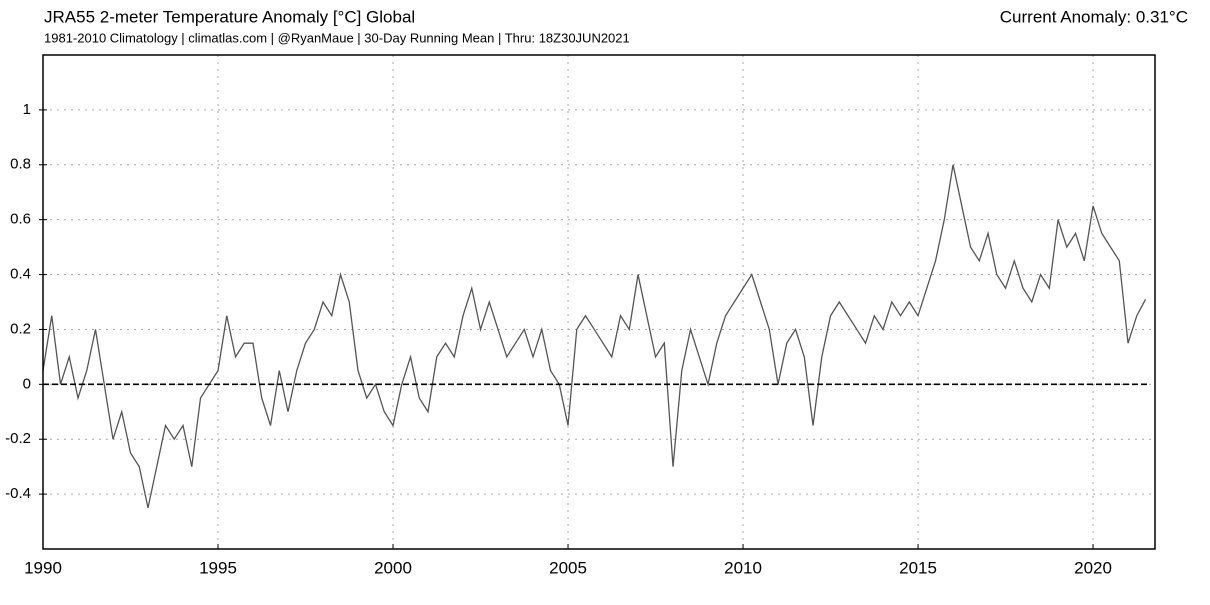 Image resolution: width=1210 pixels, height=605 pixels. Describe the element at coordinates (743, 567) in the screenshot. I see `x-tick-label: 2010` at that location.